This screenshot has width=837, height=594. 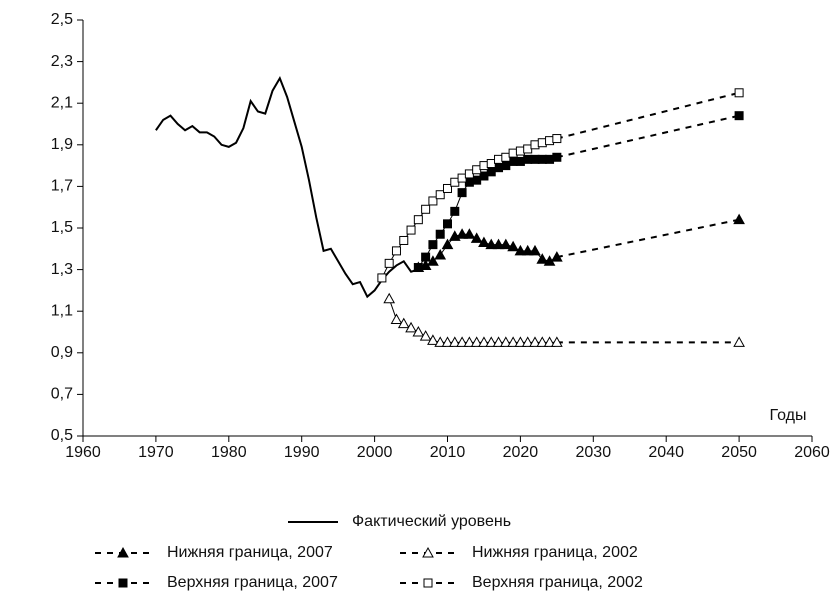 What do you see at coordinates (521, 452) in the screenshot?
I see `x-tick-label: 2020` at bounding box center [521, 452].